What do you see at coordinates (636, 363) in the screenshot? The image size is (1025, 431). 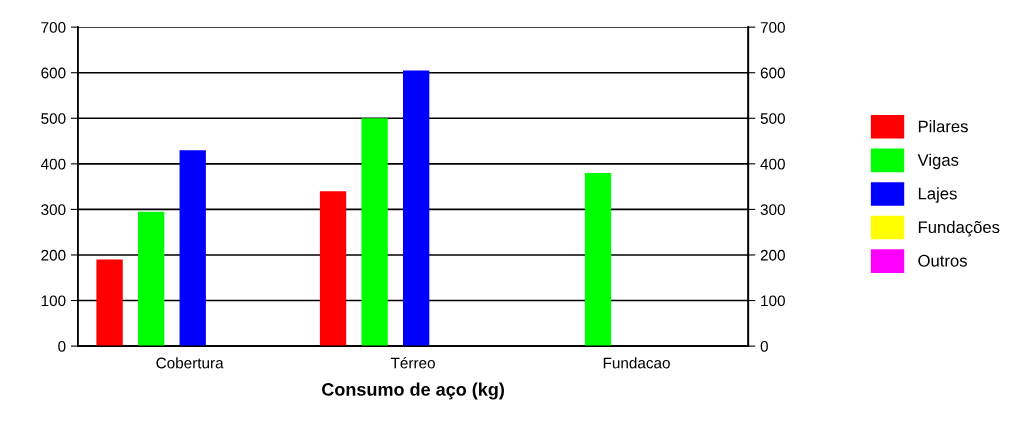 I see `x-tick-label: Fundacao` at bounding box center [636, 363].